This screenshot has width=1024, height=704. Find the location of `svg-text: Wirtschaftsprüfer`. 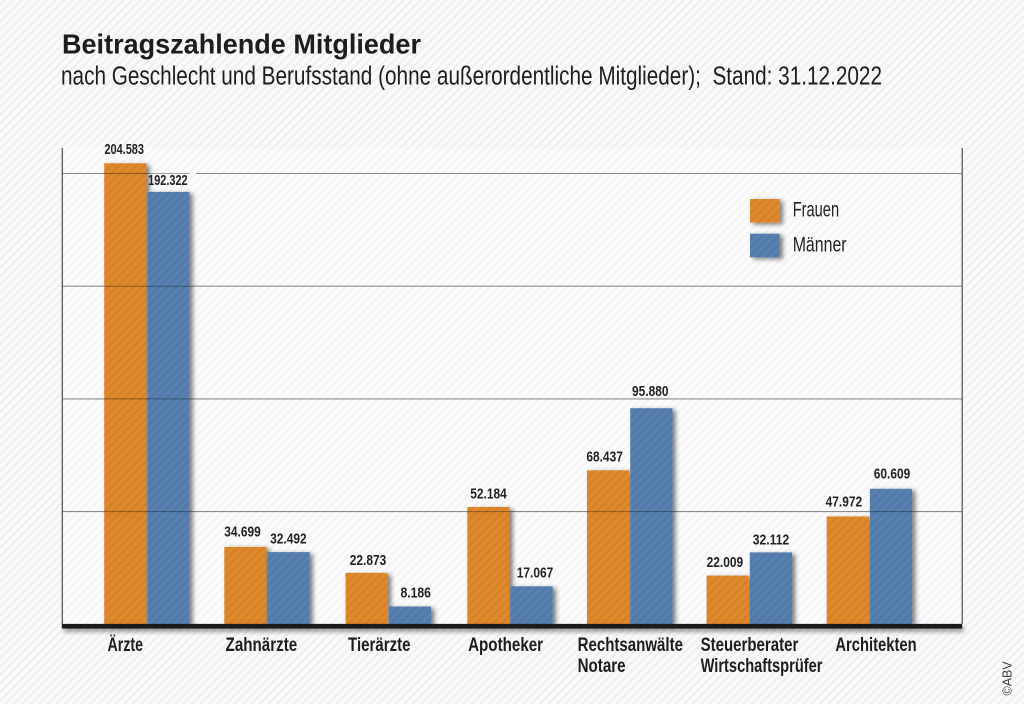

svg-text: Wirtschaftsprüfer is located at coordinates (762, 666).